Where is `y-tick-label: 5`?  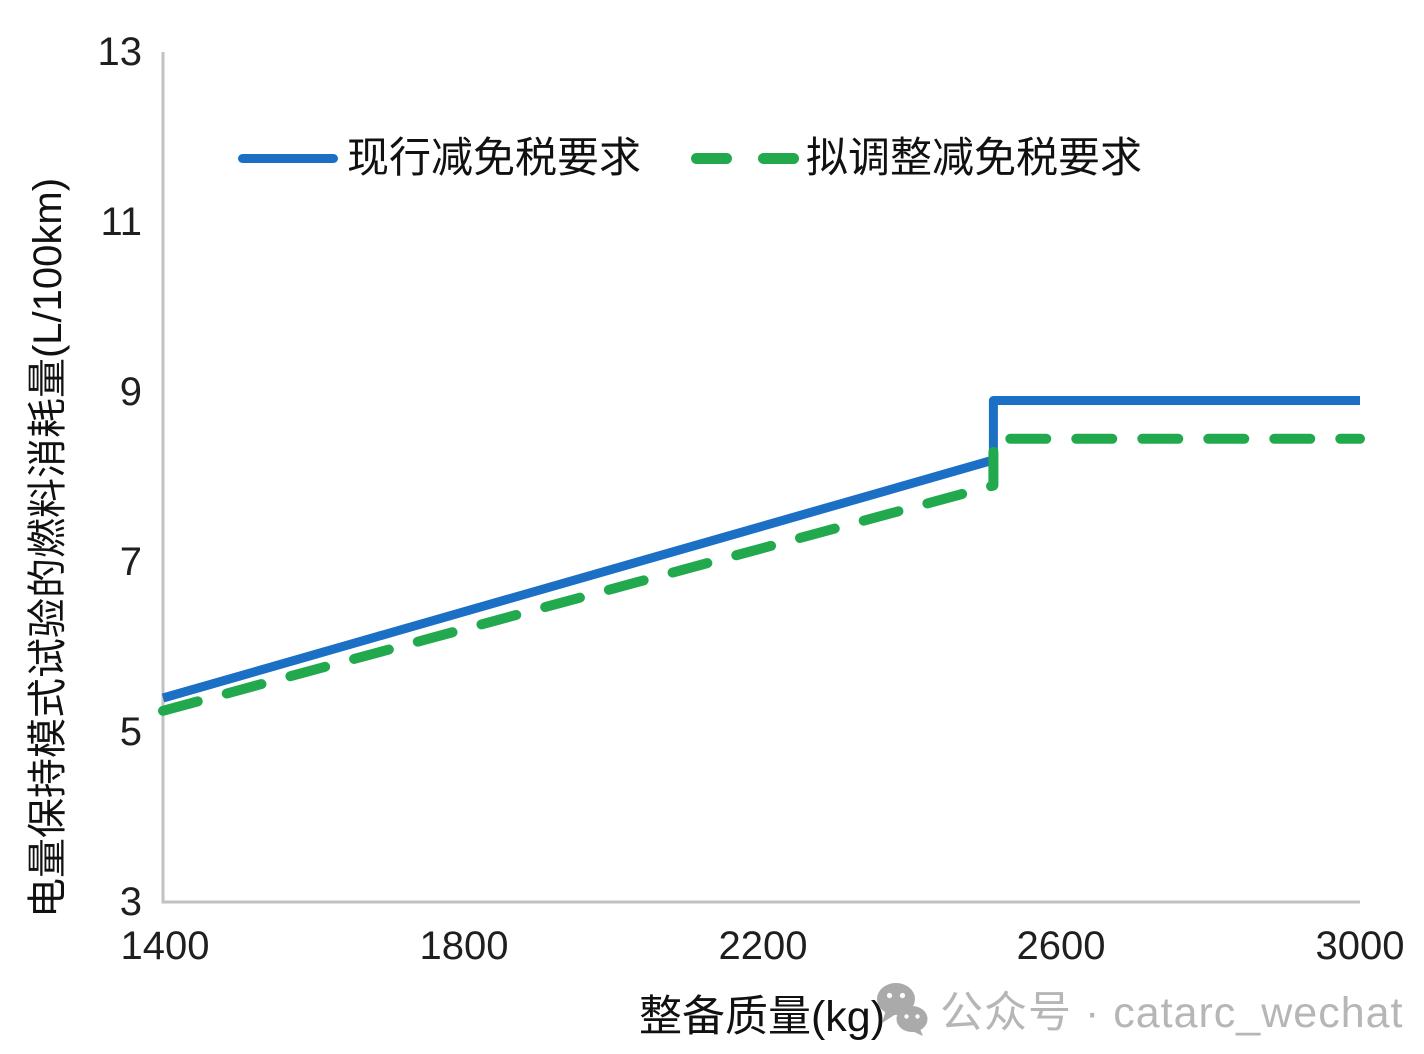 y-tick-label: 5 is located at coordinates (130, 732).